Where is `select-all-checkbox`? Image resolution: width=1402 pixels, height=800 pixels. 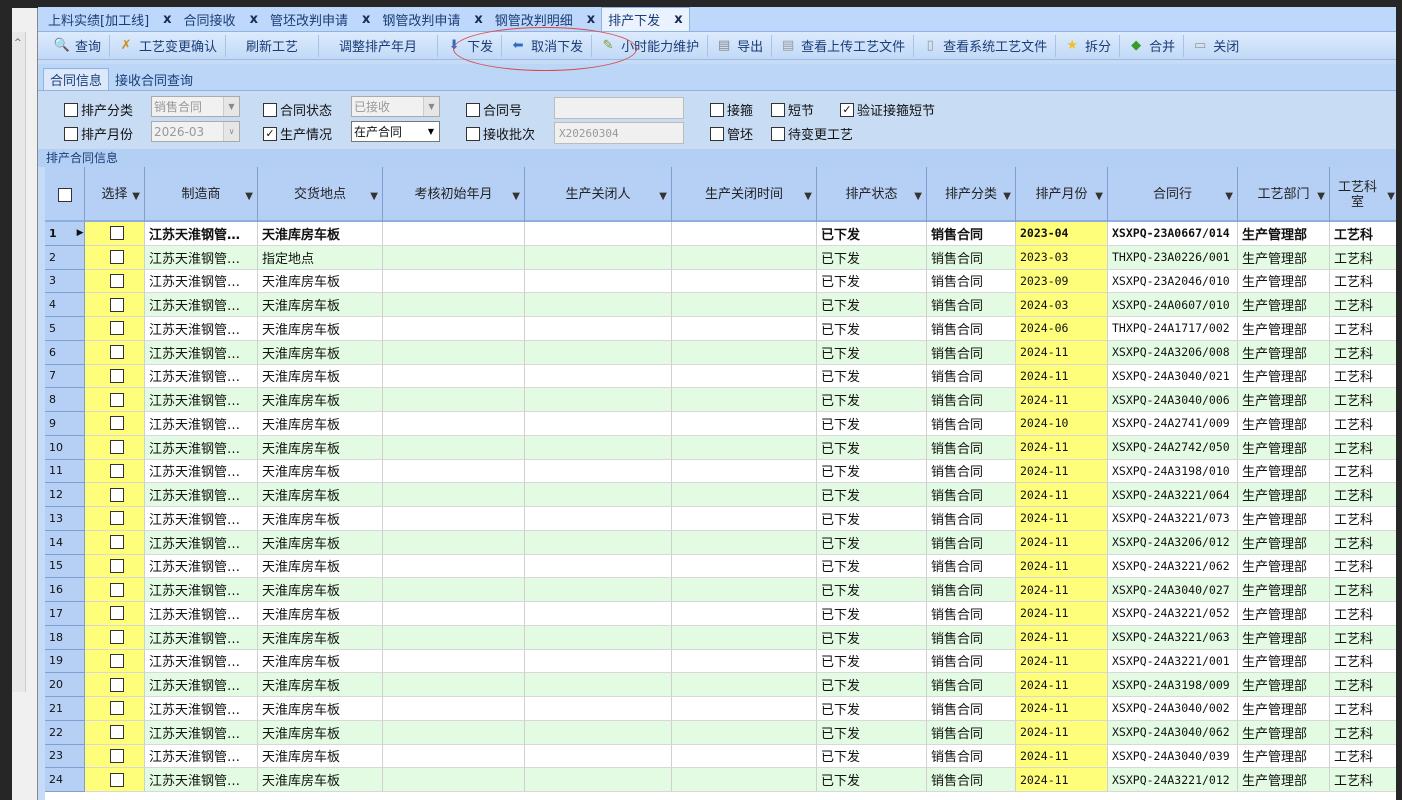
select-all-checkbox is located at coordinates (64, 194).